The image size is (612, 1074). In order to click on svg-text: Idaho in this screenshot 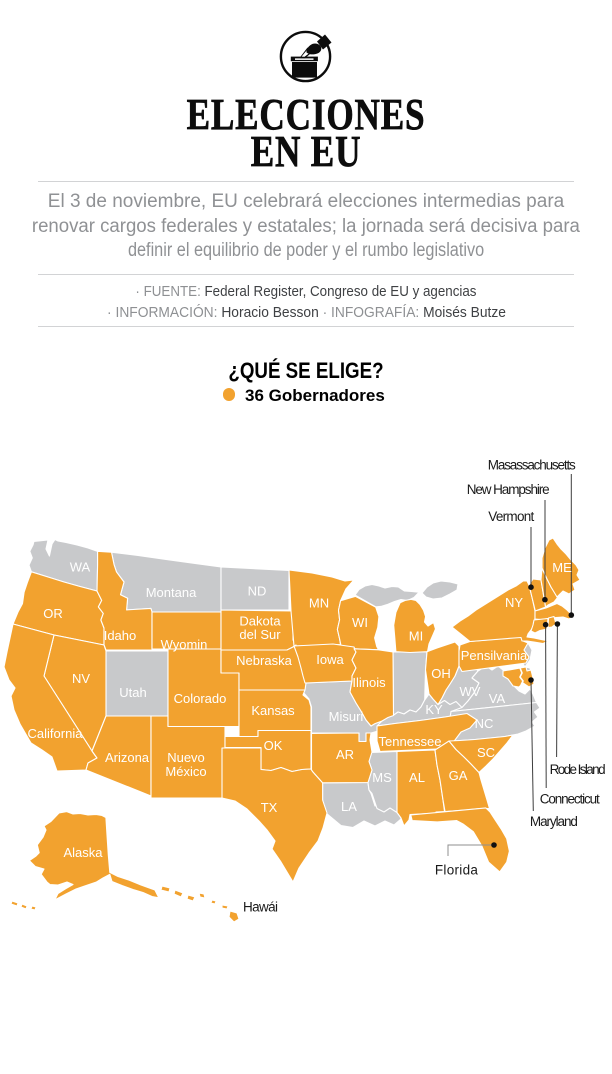, I will do `click(120, 635)`.